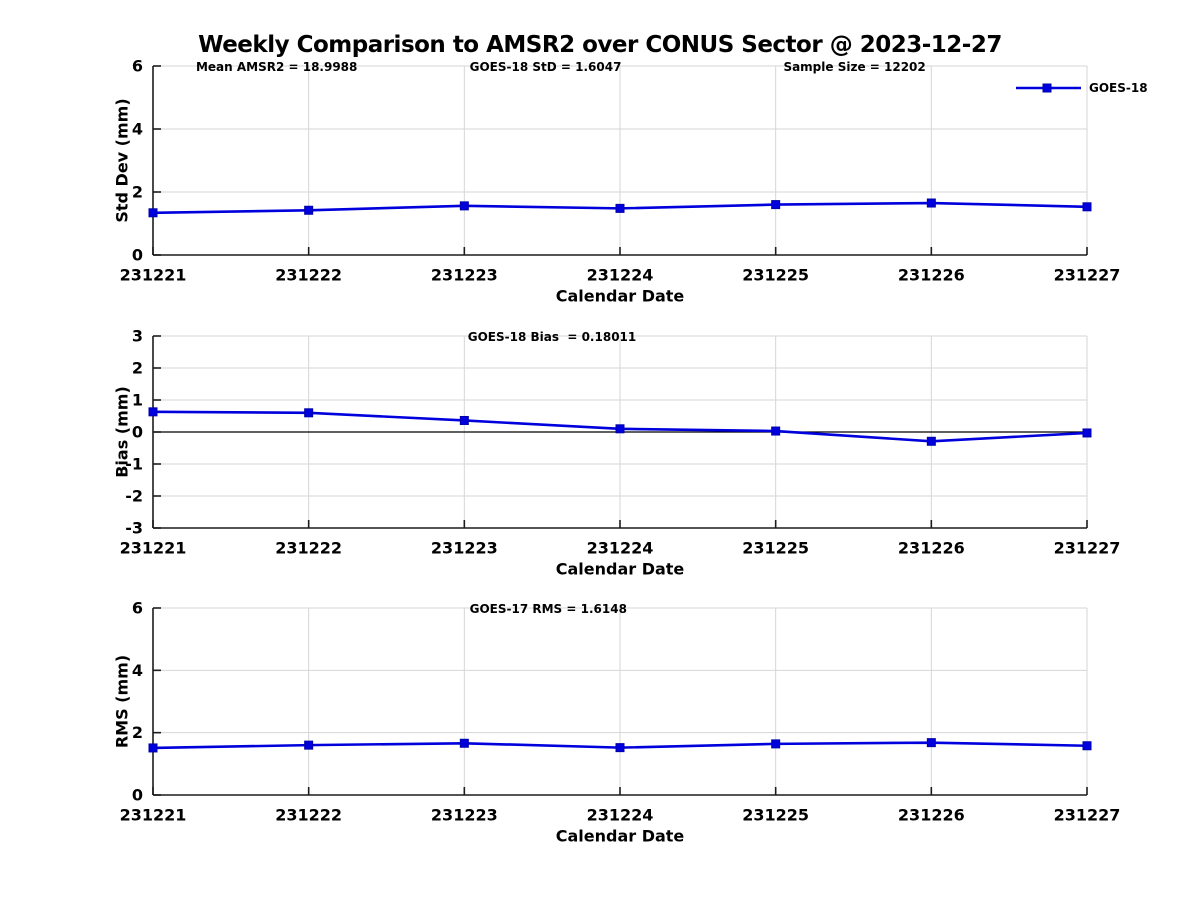 The image size is (1200, 900). What do you see at coordinates (1118, 88) in the screenshot?
I see `legend-label: GOES-18` at bounding box center [1118, 88].